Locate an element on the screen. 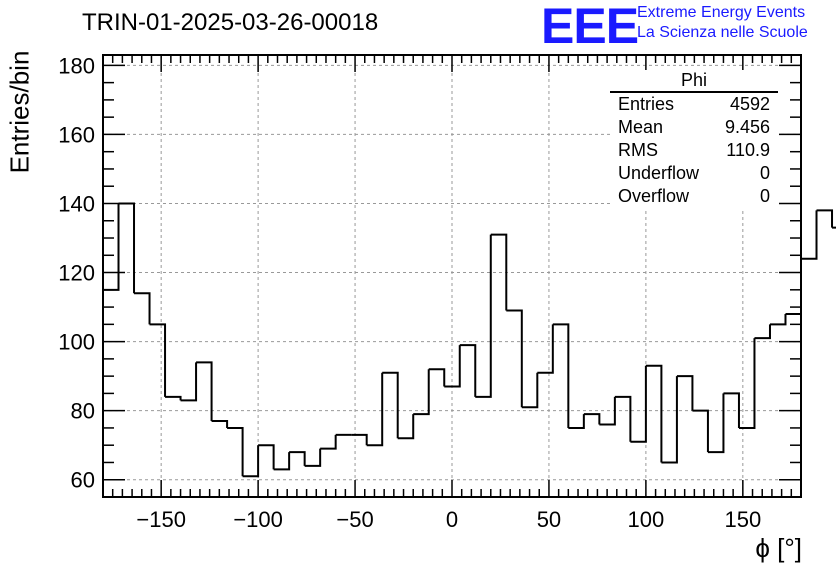  logo-line-1: Extreme Energy Events is located at coordinates (721, 12).